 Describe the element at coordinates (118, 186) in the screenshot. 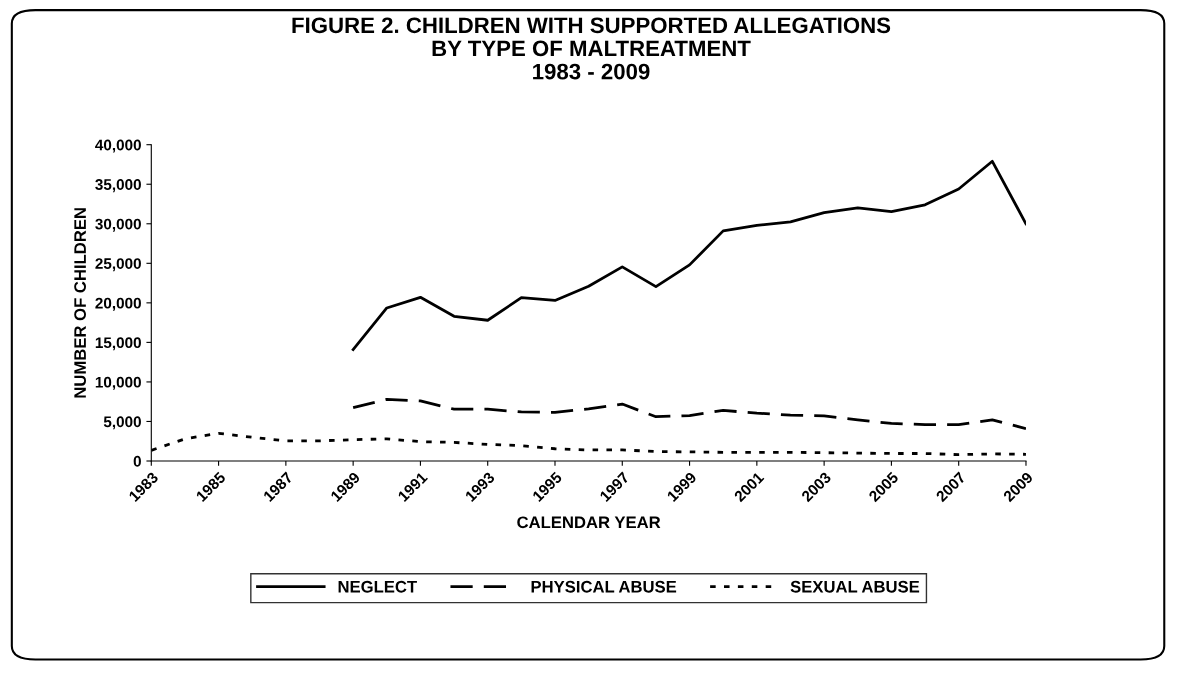

I see `y-tick-label: 35,000` at that location.